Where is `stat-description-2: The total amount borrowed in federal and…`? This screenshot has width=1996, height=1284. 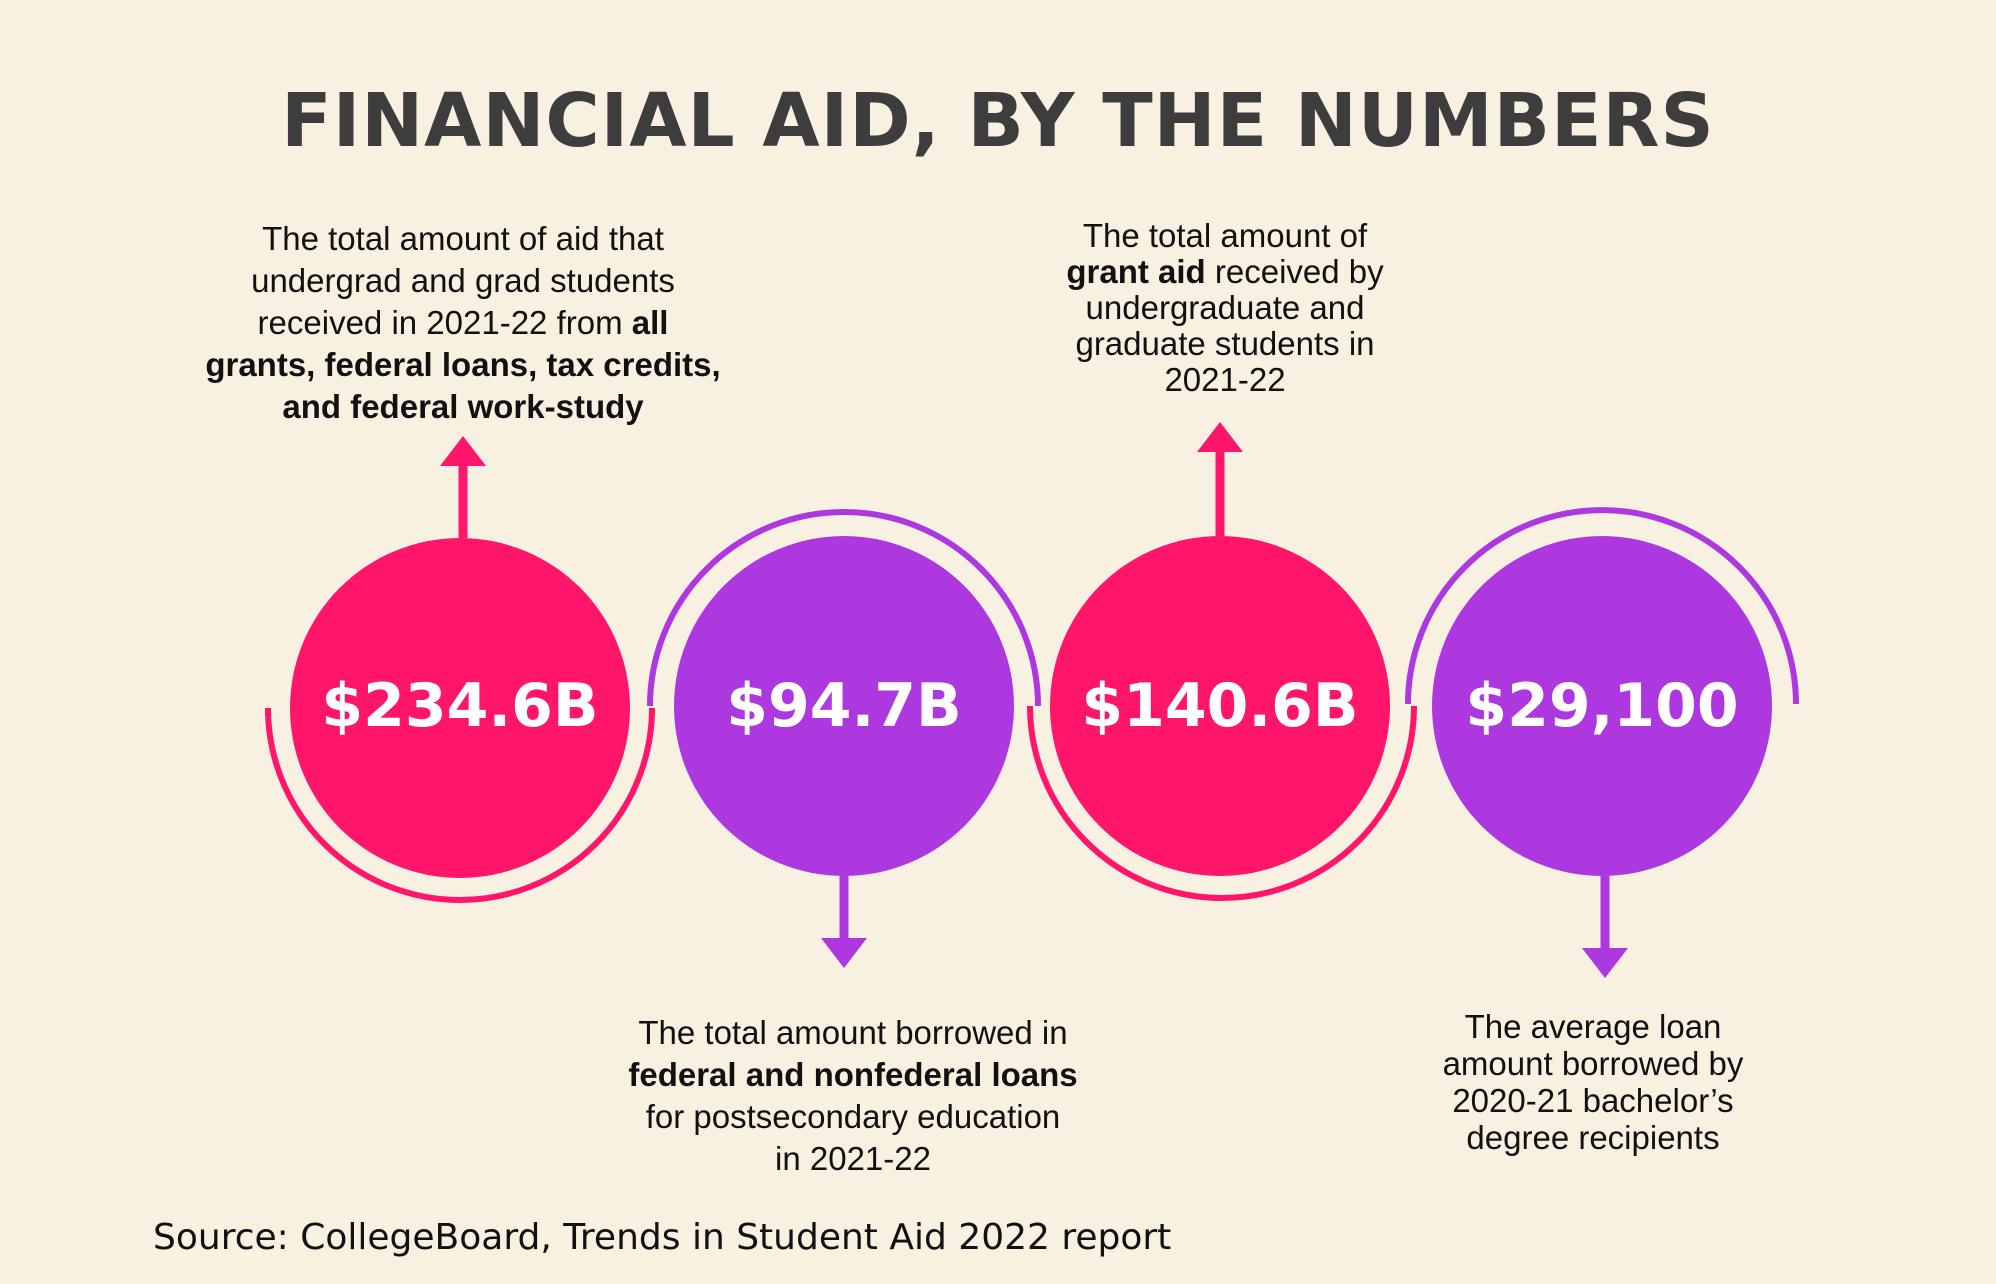
stat-description-2: The total amount borrowed in federal and… is located at coordinates (853, 1096).